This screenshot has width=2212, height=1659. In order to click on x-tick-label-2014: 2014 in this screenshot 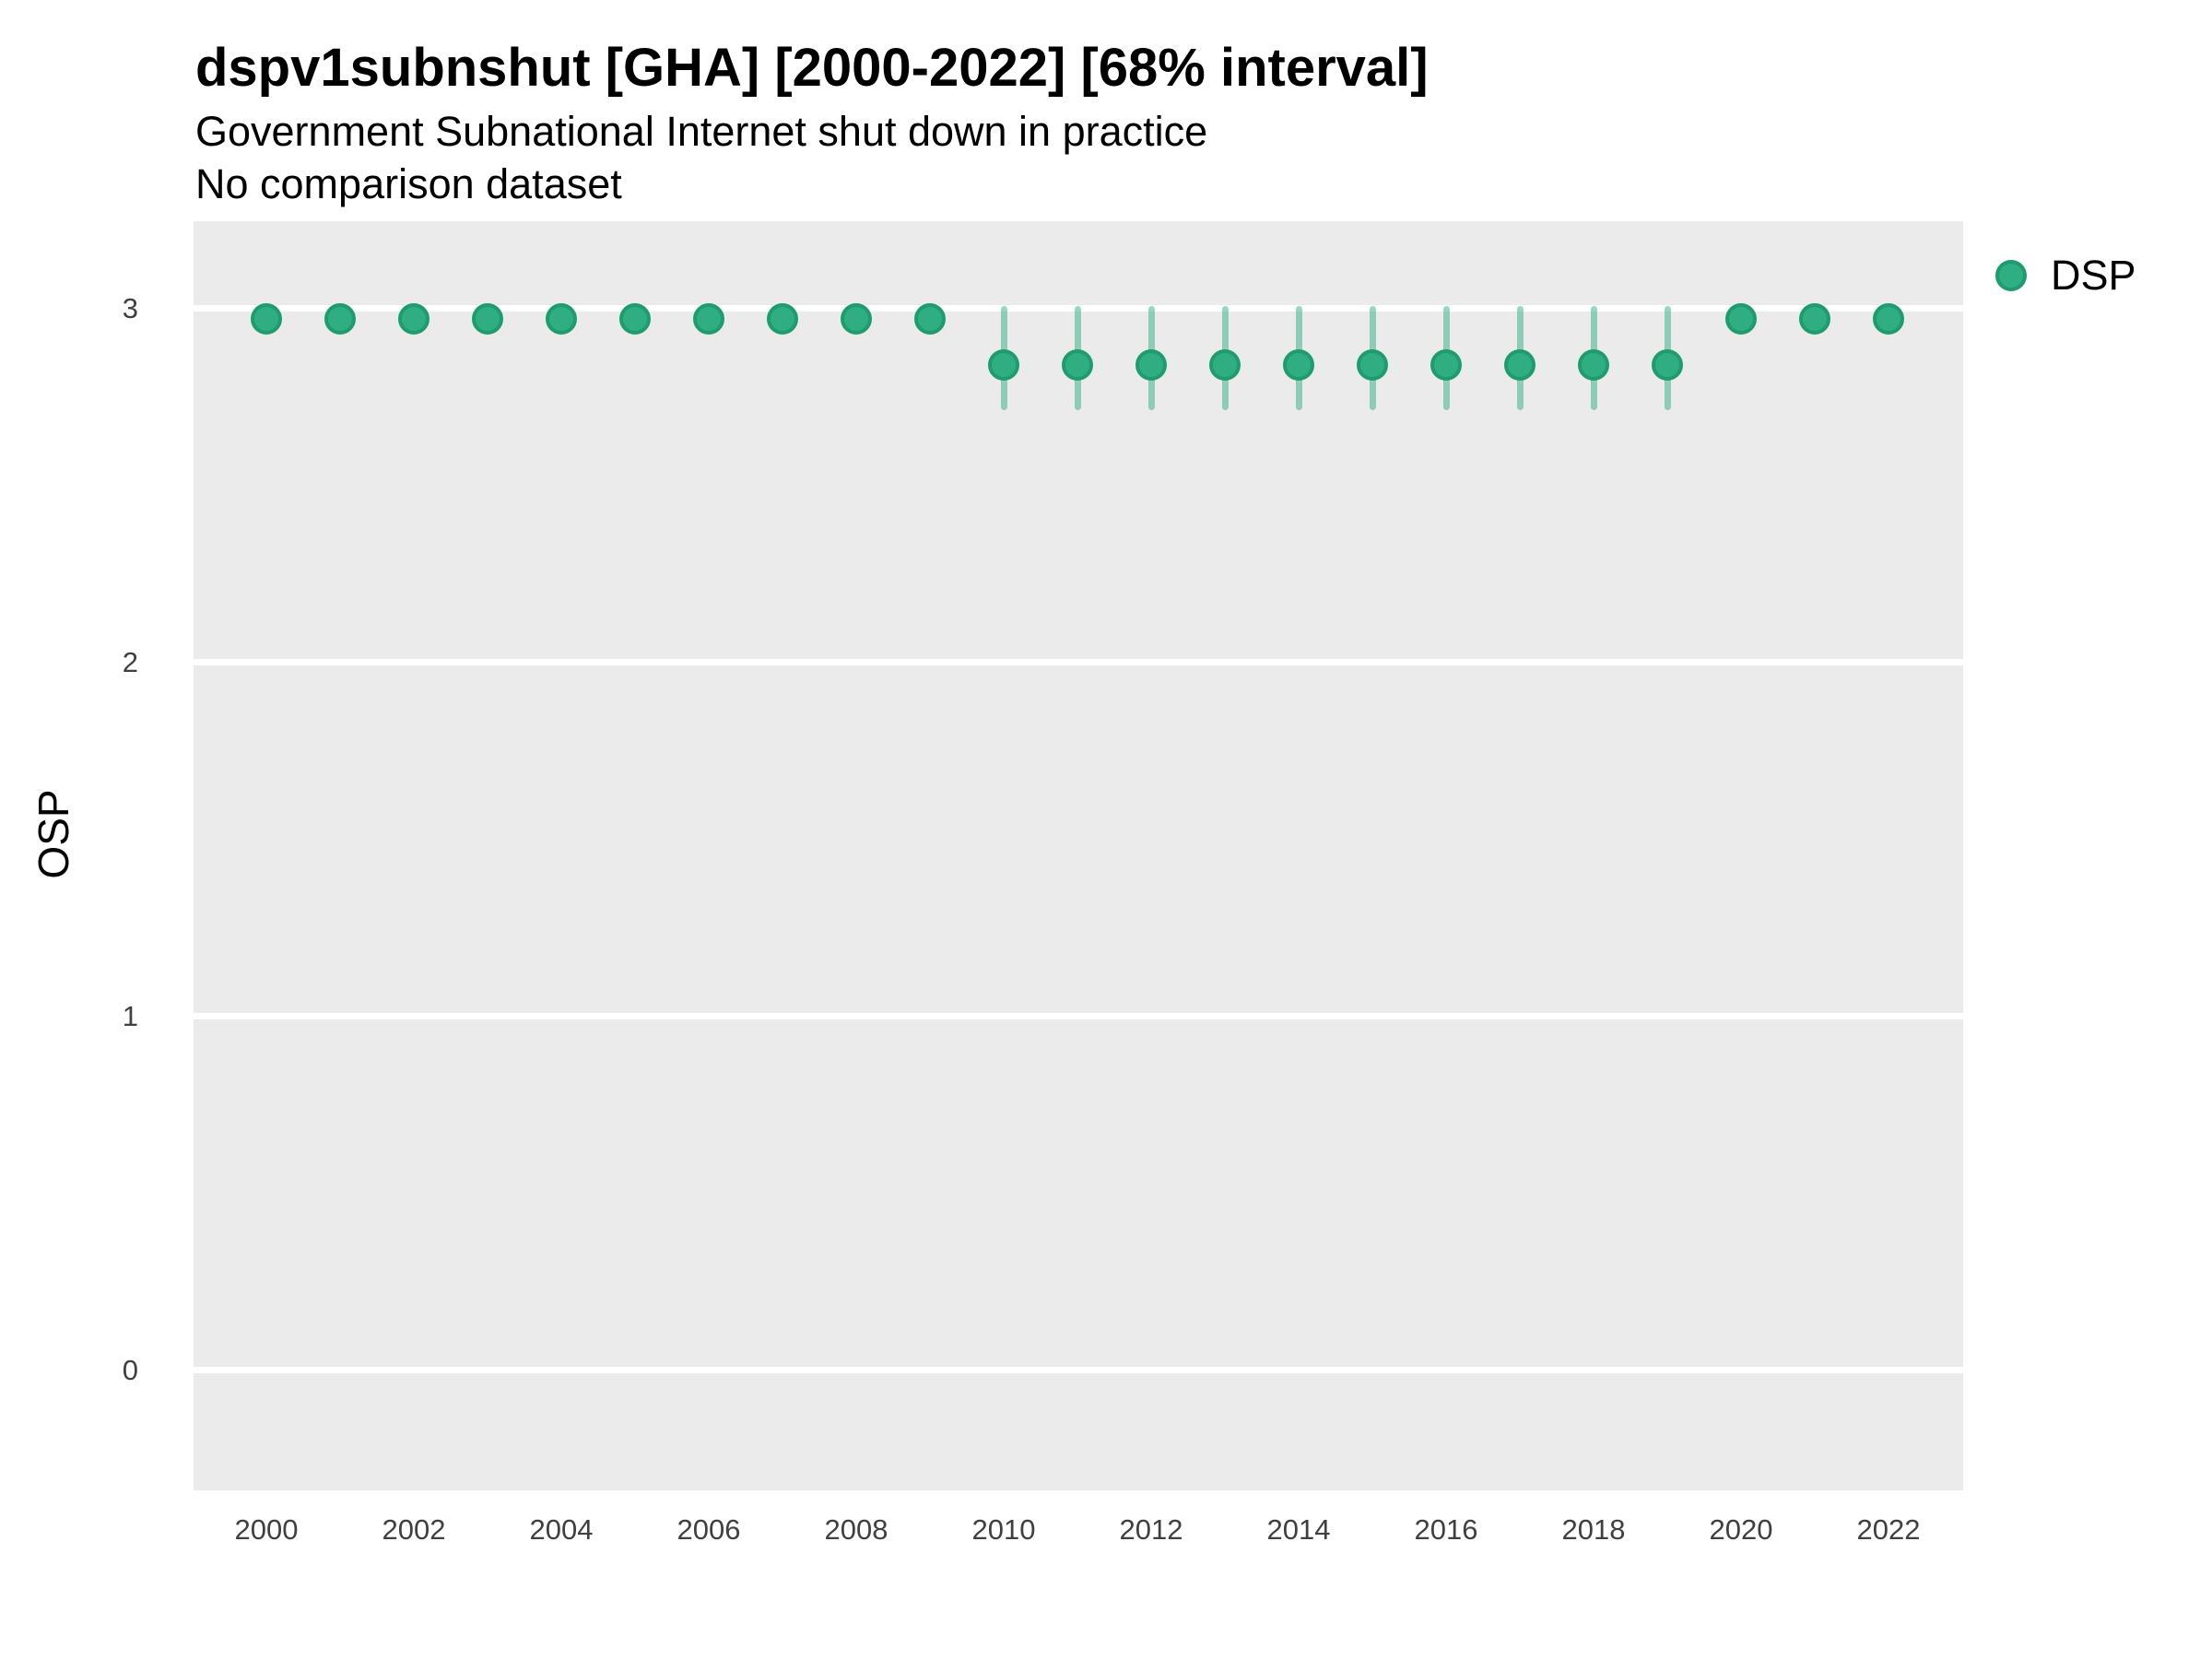, I will do `click(1298, 1529)`.